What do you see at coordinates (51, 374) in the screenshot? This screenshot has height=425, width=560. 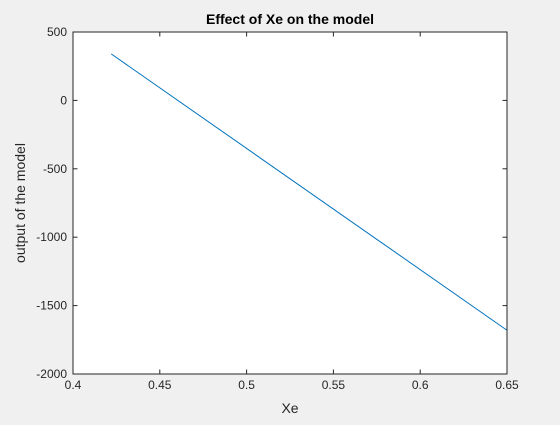 I see `y-tick-label: -2000` at bounding box center [51, 374].